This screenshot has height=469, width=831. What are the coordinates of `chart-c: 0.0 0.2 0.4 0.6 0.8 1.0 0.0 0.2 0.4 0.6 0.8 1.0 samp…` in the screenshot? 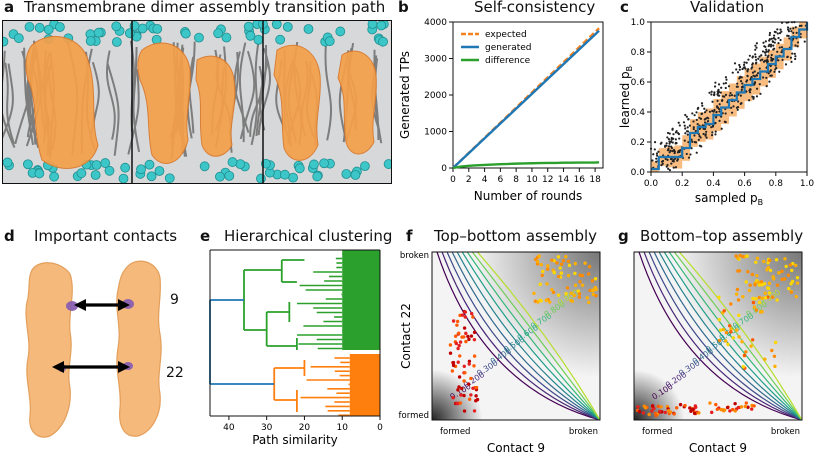 It's located at (716, 112).